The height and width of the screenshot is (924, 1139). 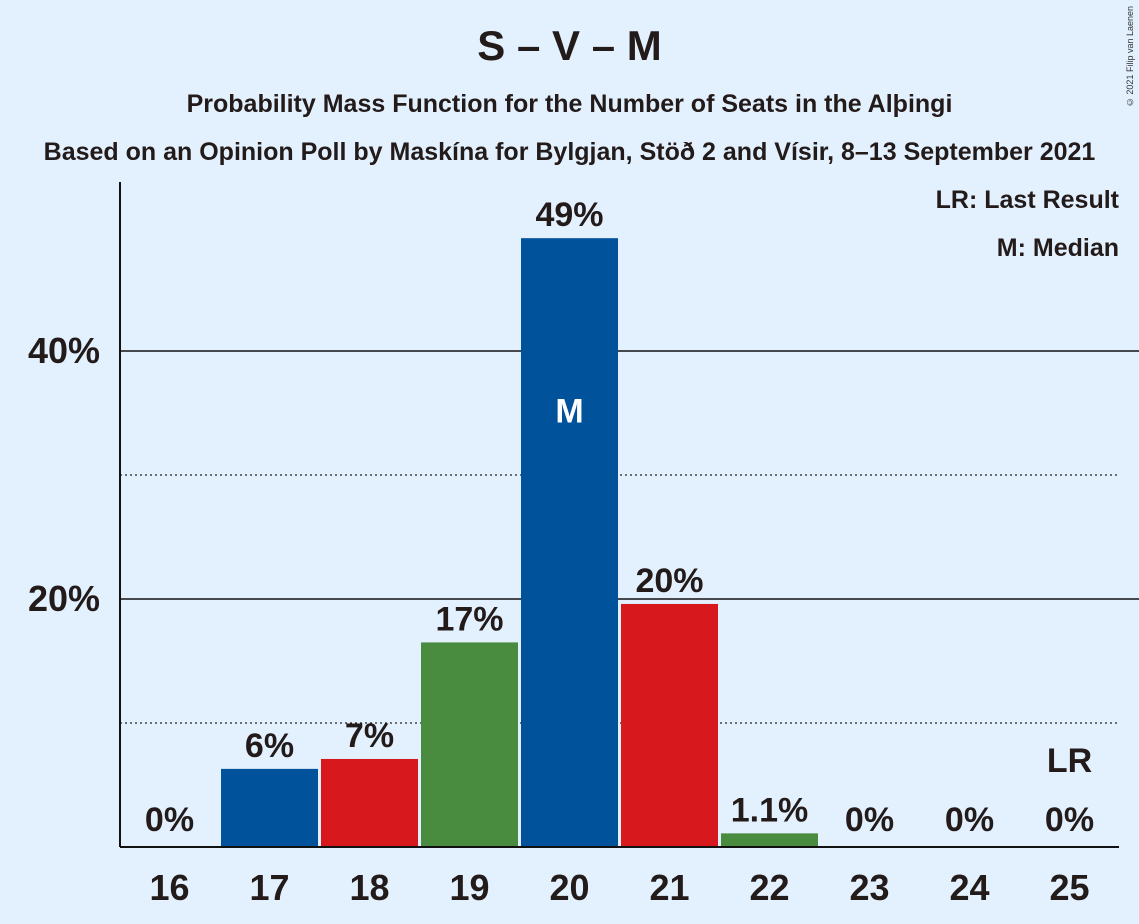 I want to click on x-tick-label: 19, so click(x=469, y=887).